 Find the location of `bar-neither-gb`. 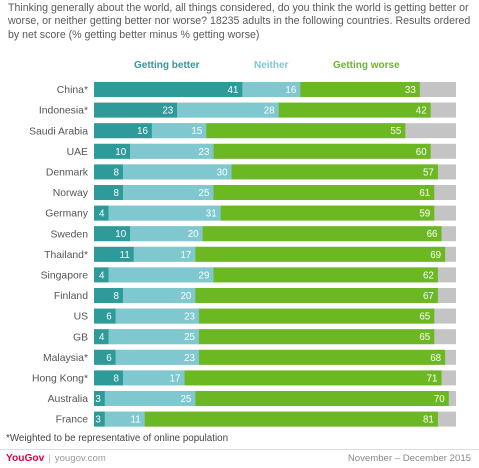

bar-neither-gb is located at coordinates (153, 337).